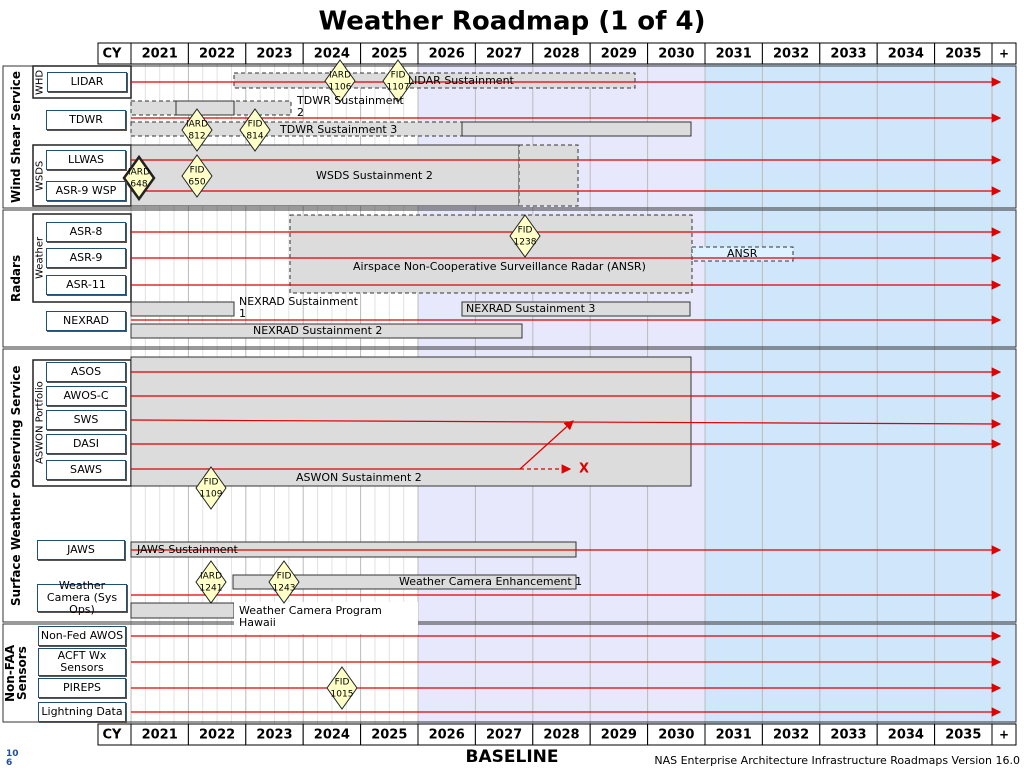 Image resolution: width=1024 pixels, height=768 pixels. What do you see at coordinates (12, 758) in the screenshot?
I see `page-number: 106` at bounding box center [12, 758].